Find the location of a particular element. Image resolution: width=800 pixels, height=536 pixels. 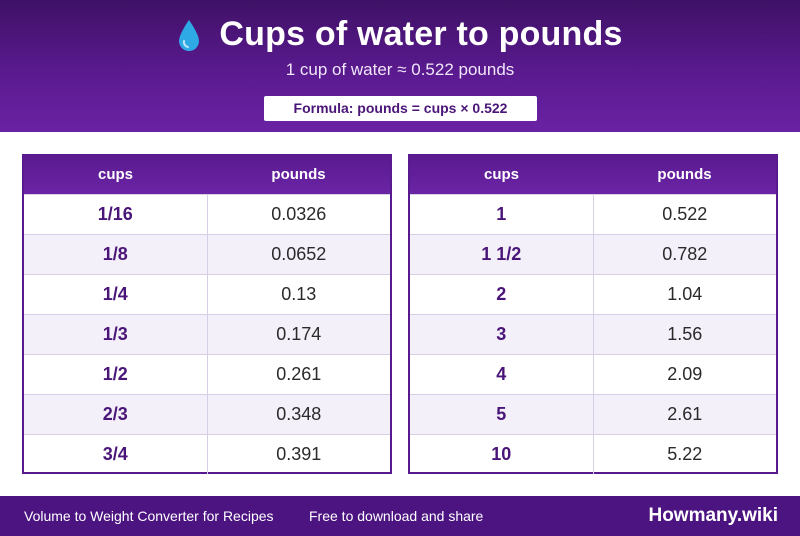

table-row: 1/3 0.174 is located at coordinates (207, 333).